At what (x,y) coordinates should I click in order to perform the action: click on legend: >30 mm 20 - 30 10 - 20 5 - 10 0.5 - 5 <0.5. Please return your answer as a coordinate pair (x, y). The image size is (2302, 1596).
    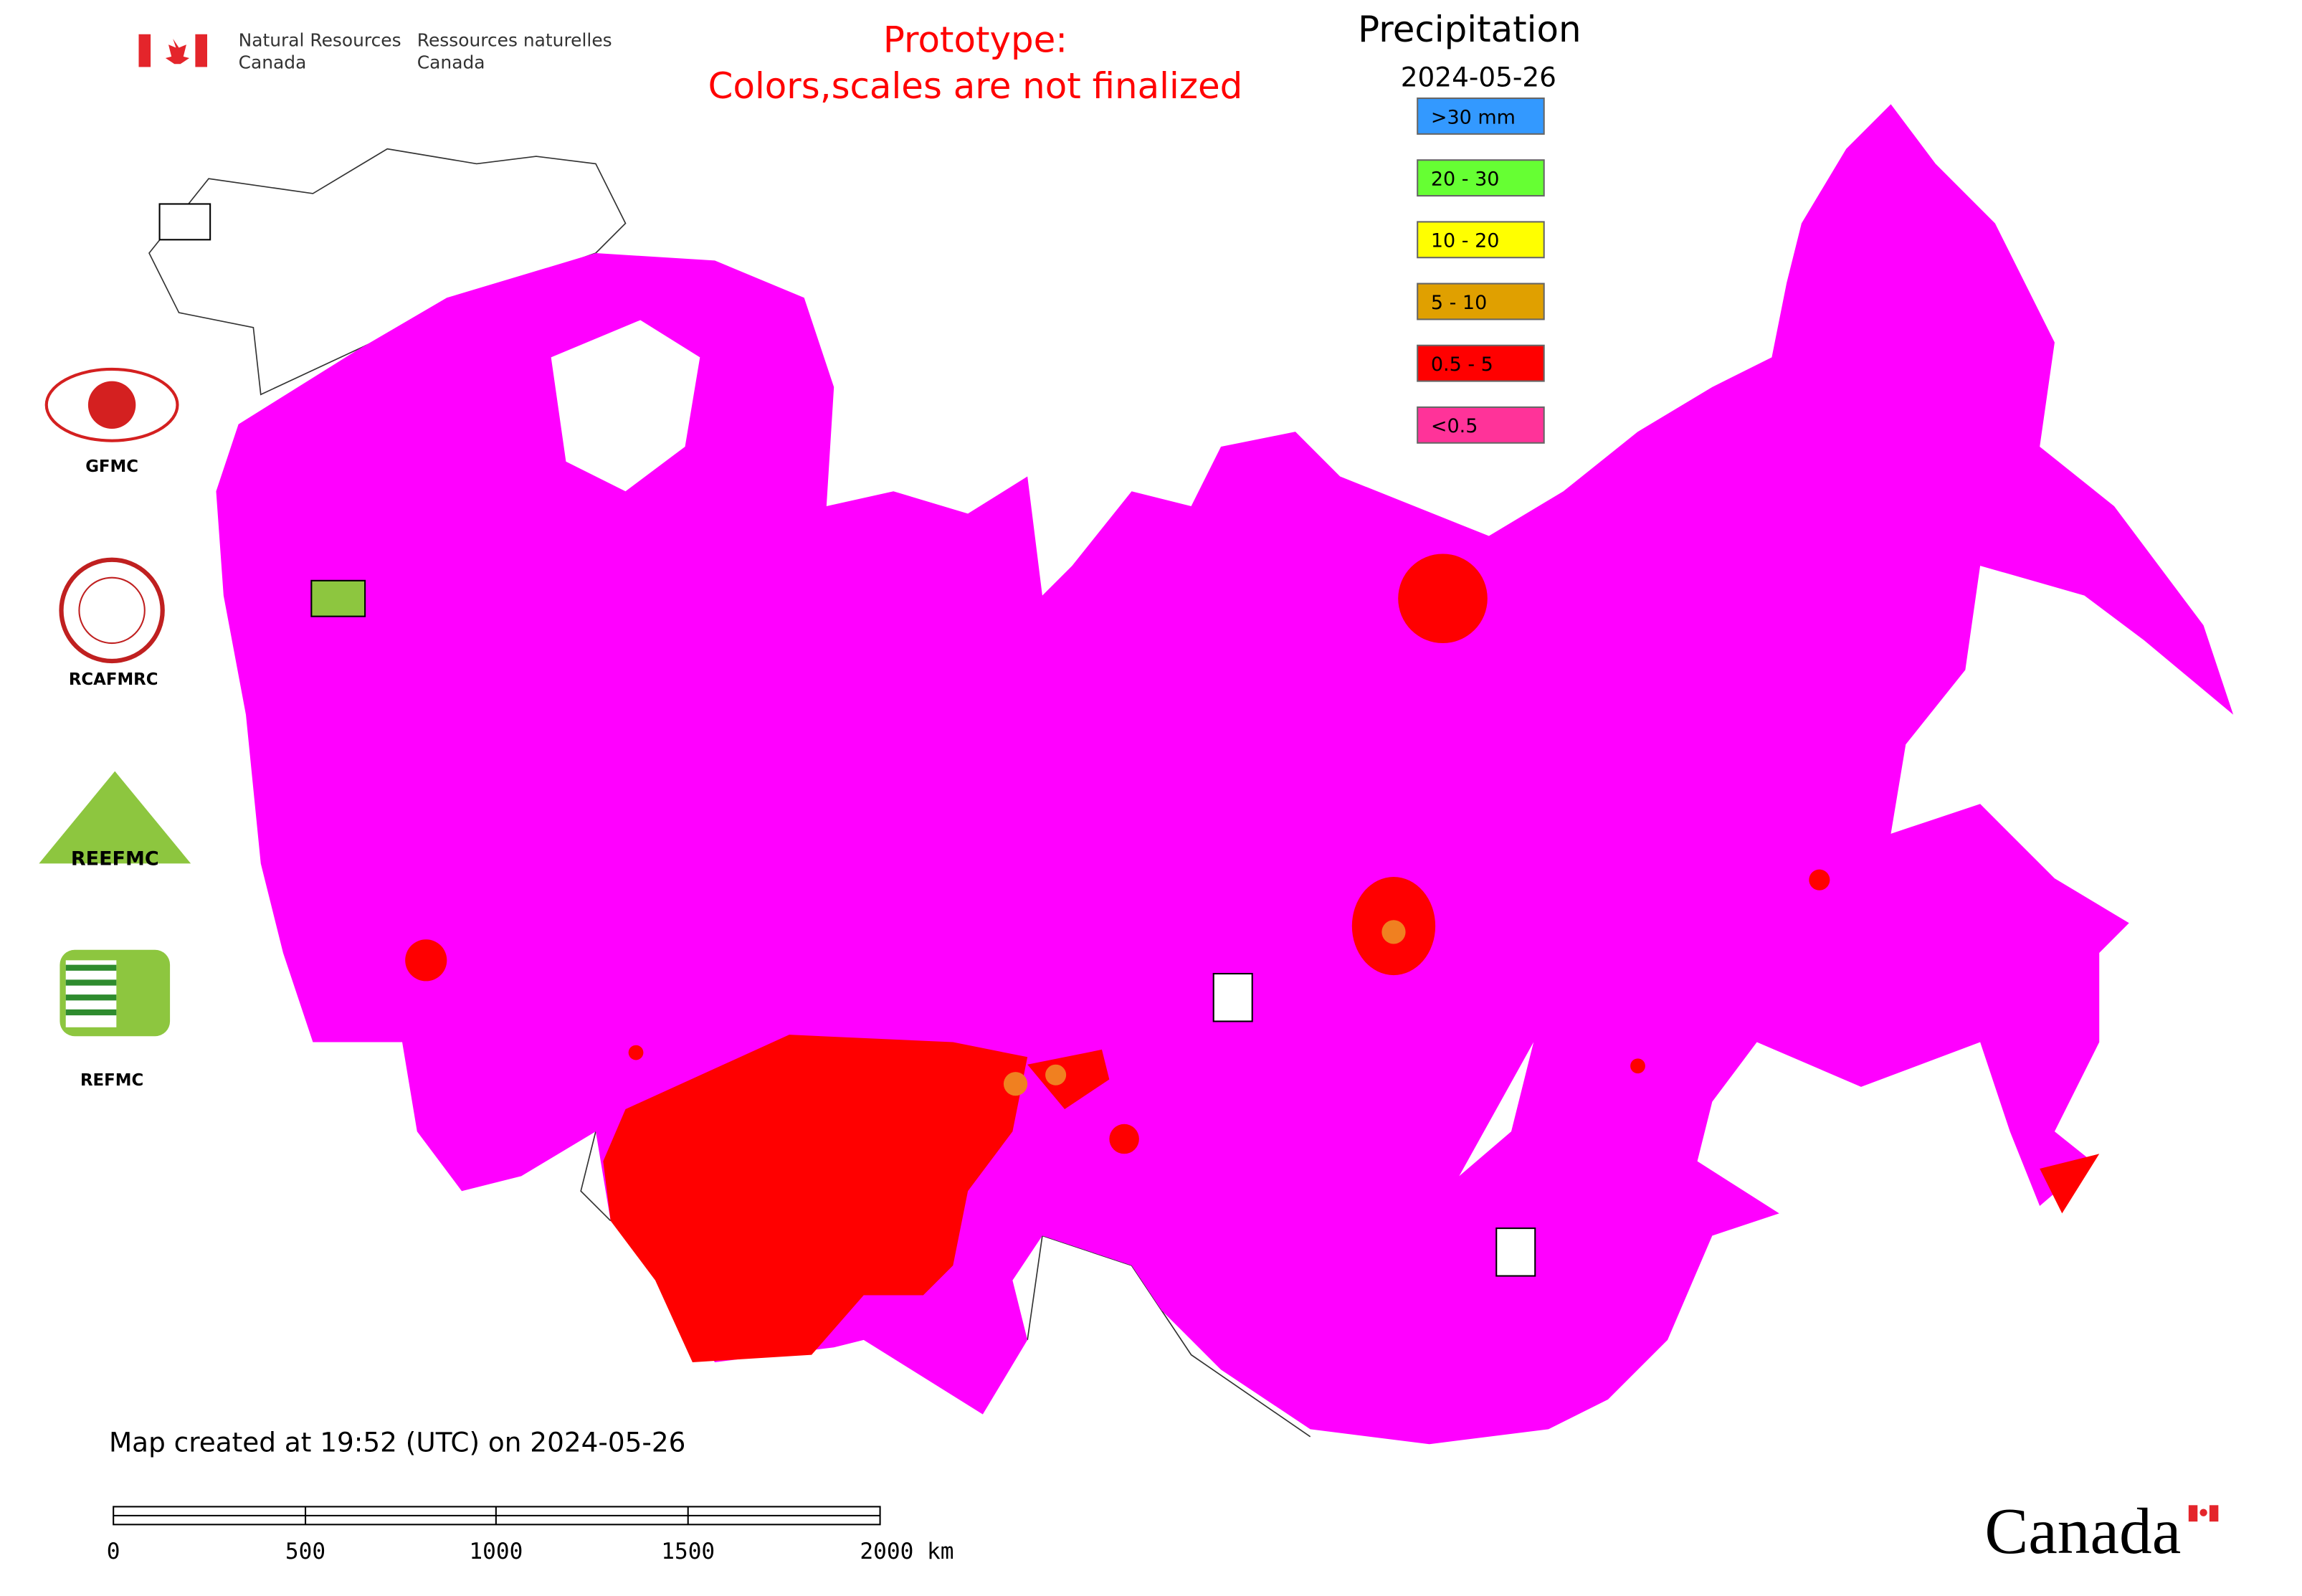
    Looking at the image, I should click on (1481, 271).